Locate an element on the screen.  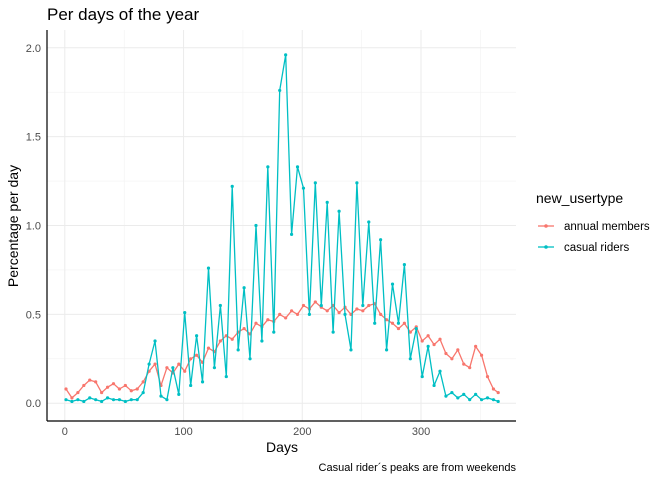
x-tick-label: 300 is located at coordinates (421, 432).